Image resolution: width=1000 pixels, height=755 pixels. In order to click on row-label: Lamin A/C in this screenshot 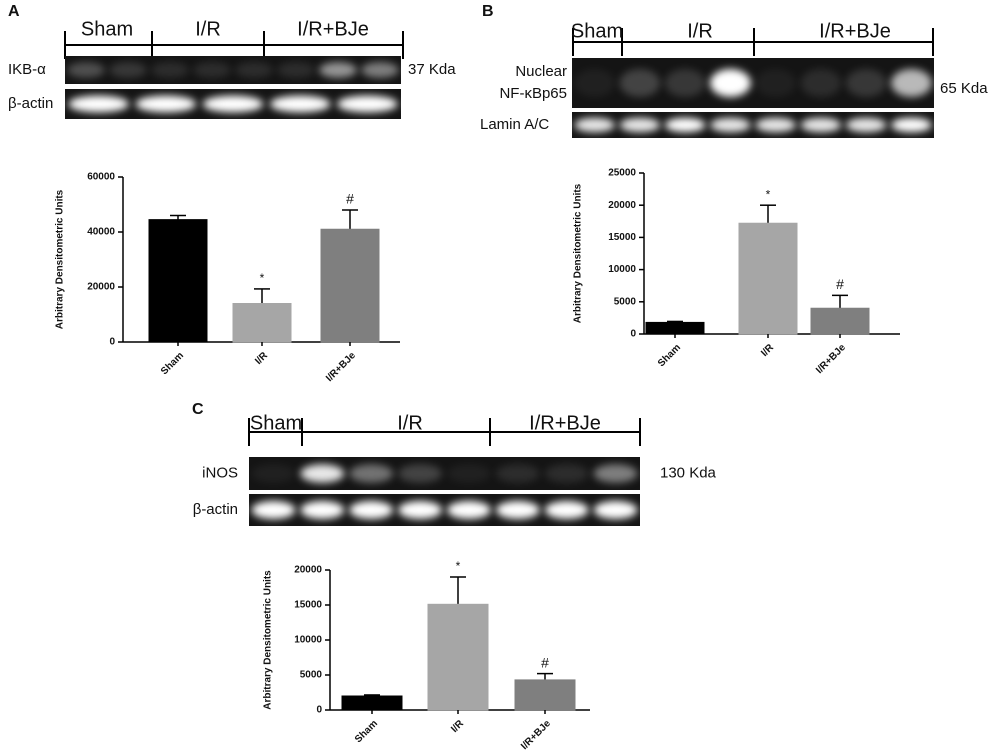, I will do `click(514, 124)`.